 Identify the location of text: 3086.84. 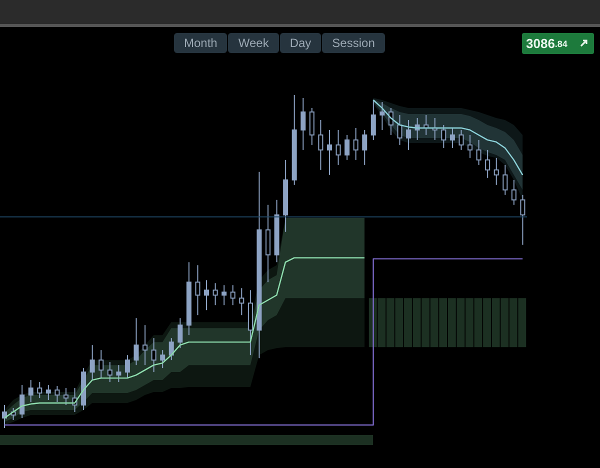
(547, 43).